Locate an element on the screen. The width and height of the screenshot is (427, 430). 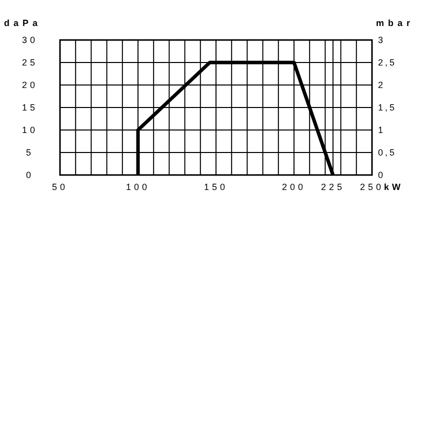
x-tick-label: 225 is located at coordinates (333, 187).